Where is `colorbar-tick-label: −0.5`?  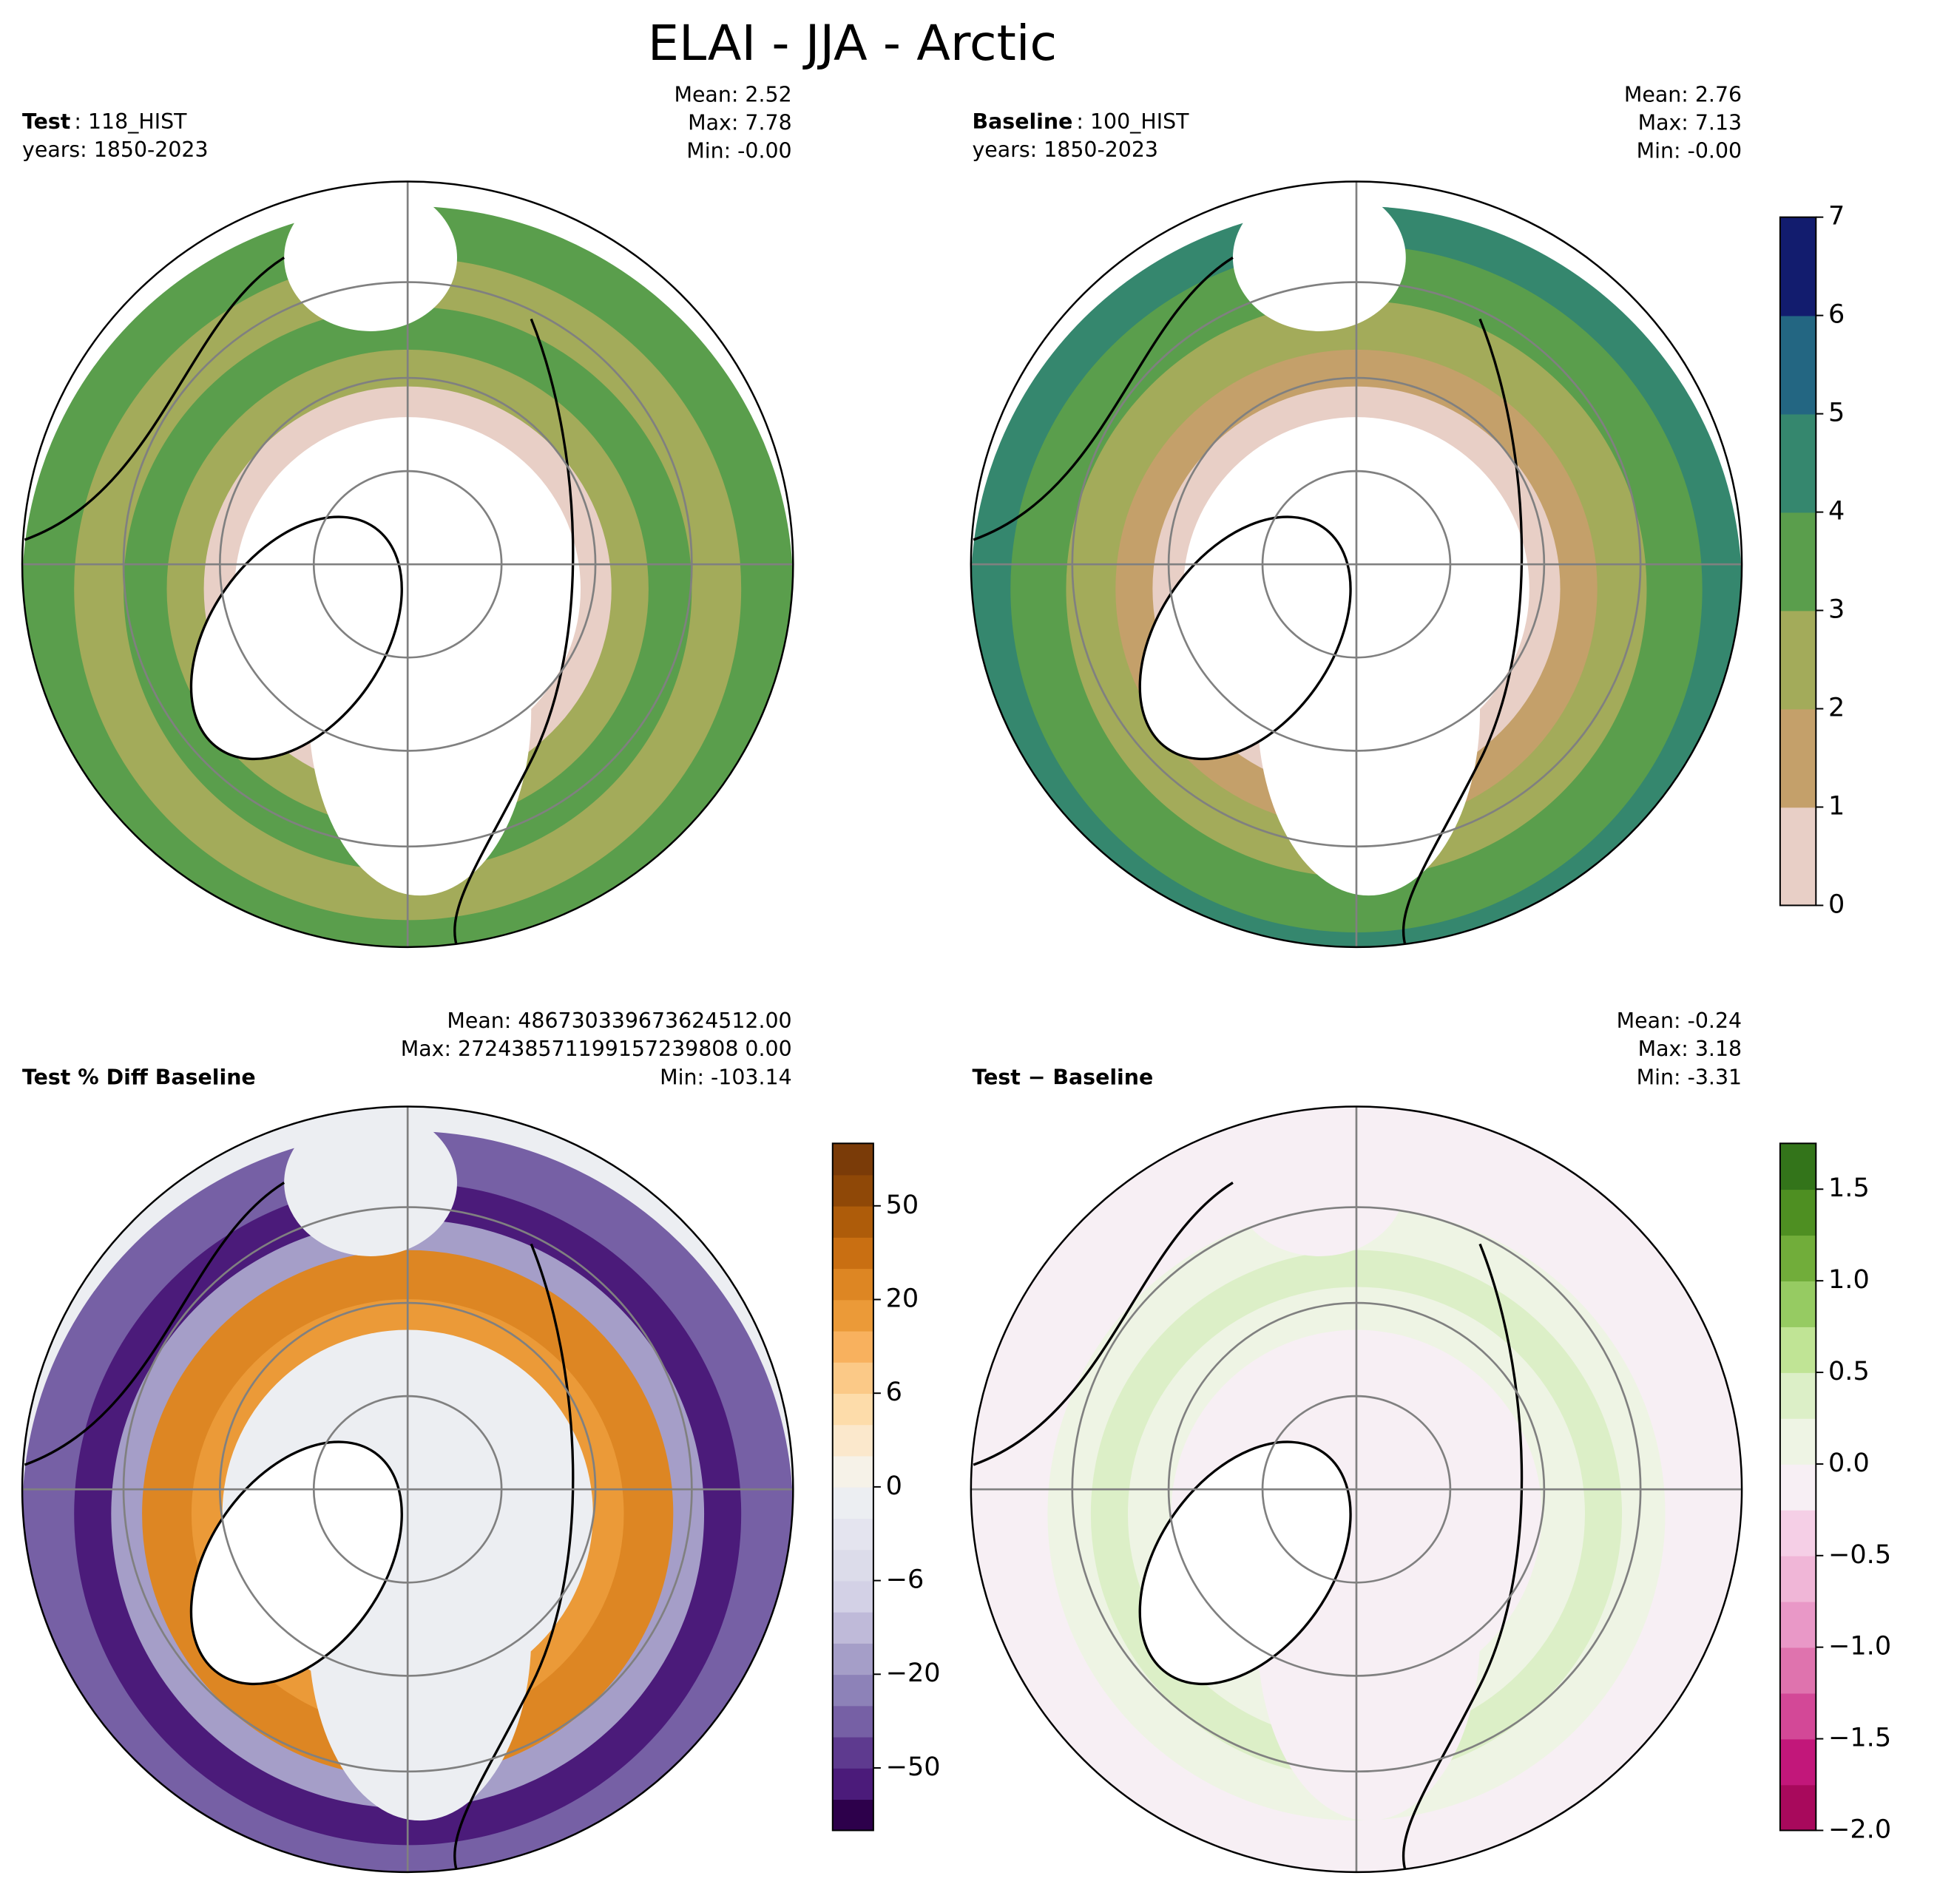 colorbar-tick-label: −0.5 is located at coordinates (1859, 1555).